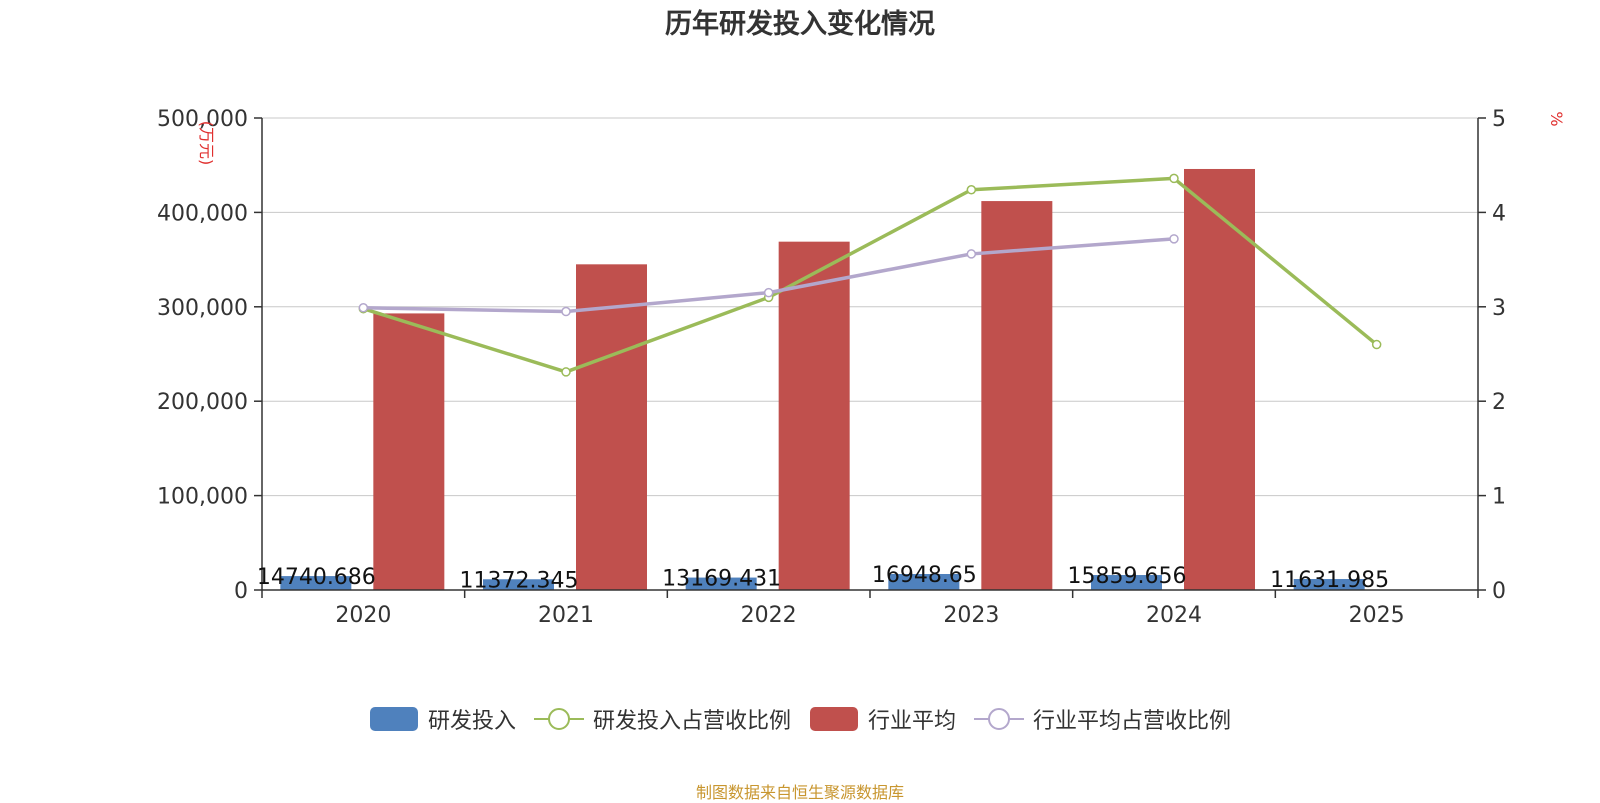 The width and height of the screenshot is (1600, 803). Describe the element at coordinates (1499, 402) in the screenshot. I see `right-axis-tick-label: 2` at that location.